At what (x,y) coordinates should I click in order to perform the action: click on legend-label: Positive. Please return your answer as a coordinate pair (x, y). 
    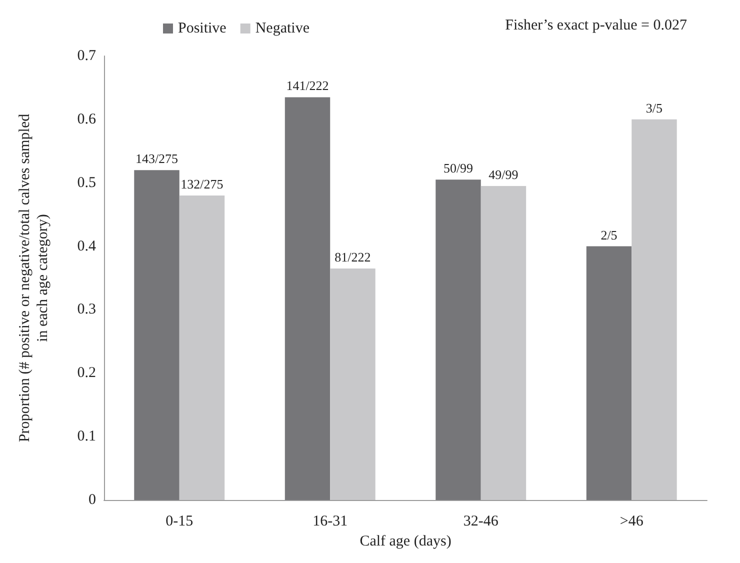
    Looking at the image, I should click on (202, 28).